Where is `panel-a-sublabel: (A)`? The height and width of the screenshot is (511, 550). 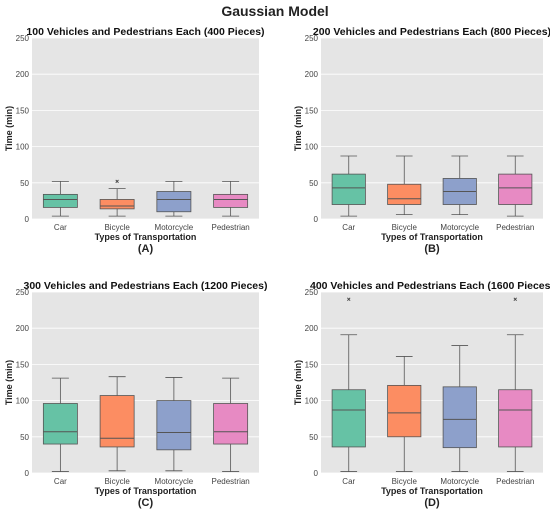 panel-a-sublabel: (A) is located at coordinates (146, 249).